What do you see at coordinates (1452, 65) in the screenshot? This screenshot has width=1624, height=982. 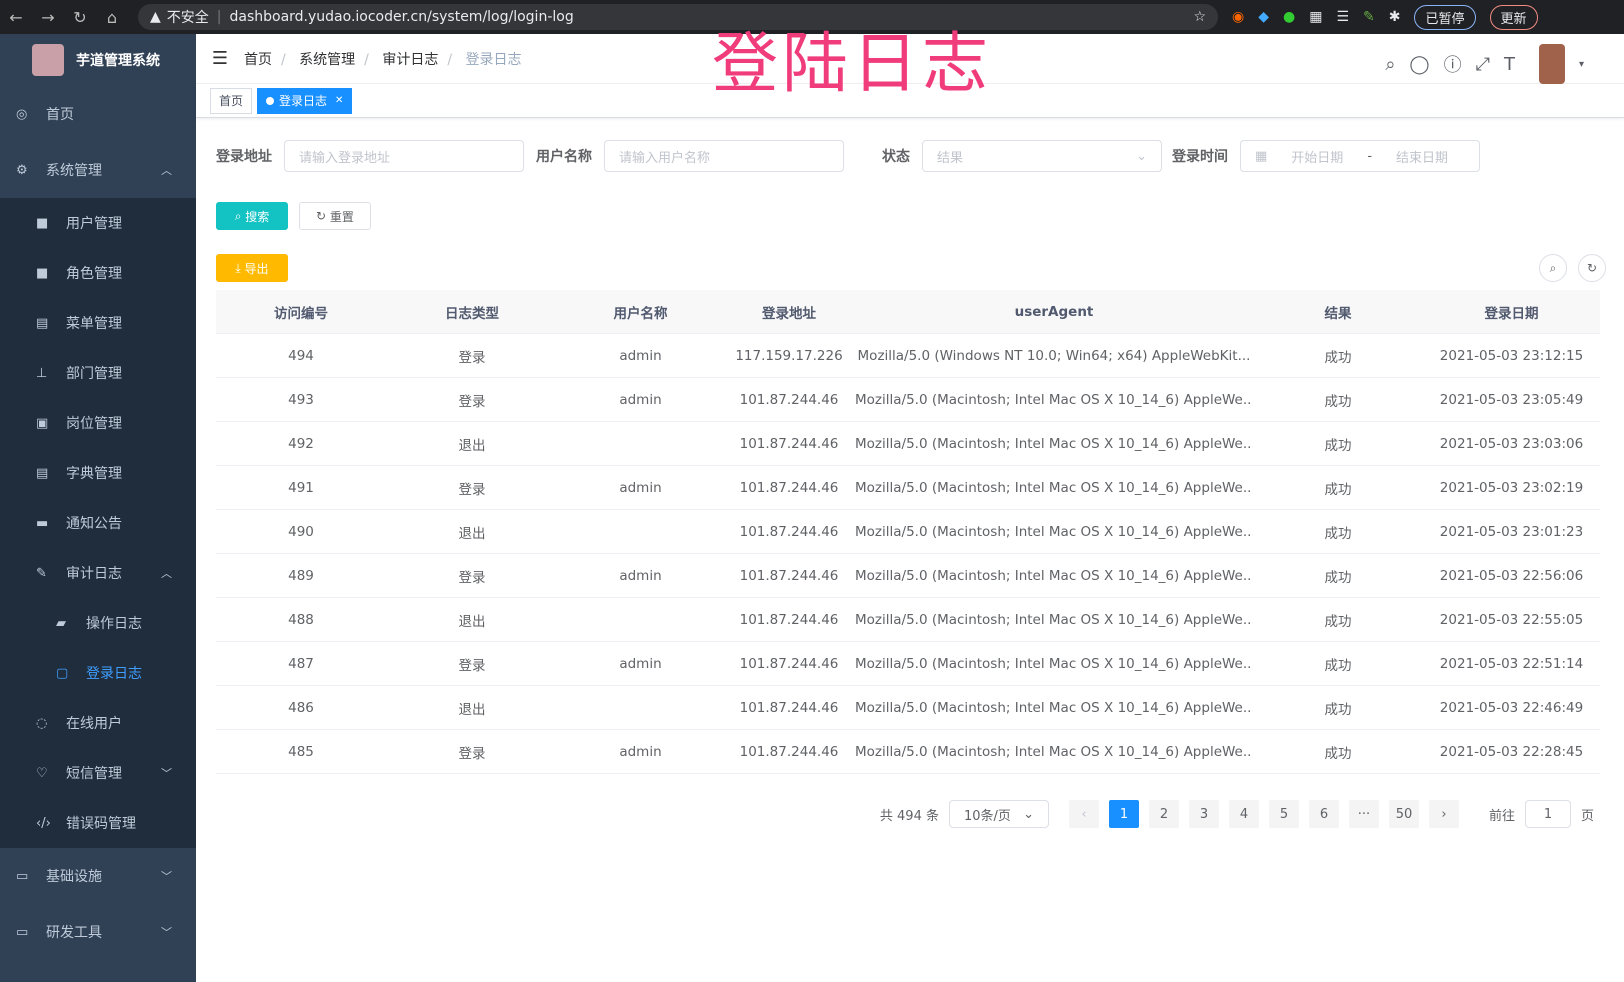 I see `help-icon: ⓘ` at bounding box center [1452, 65].